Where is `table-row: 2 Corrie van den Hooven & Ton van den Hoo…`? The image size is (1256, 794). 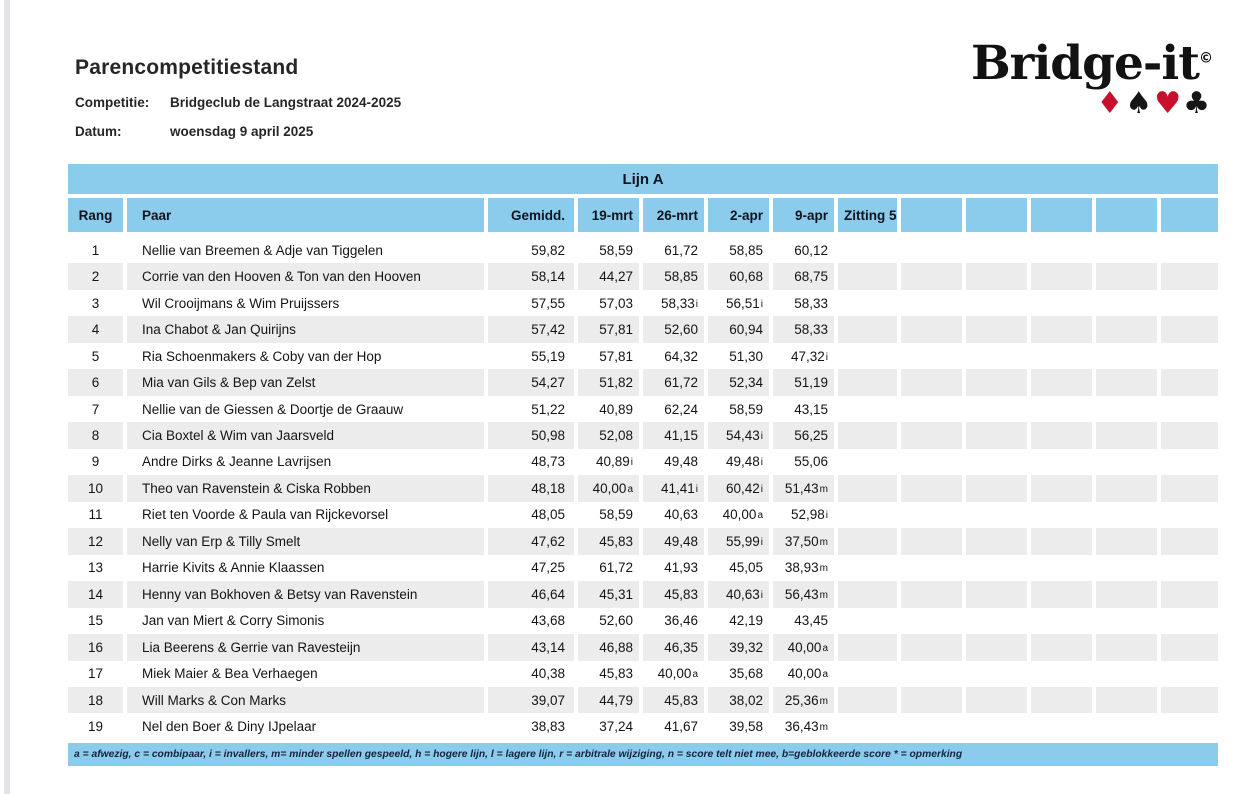 table-row: 2 Corrie van den Hooven & Ton van den Hoo… is located at coordinates (643, 276).